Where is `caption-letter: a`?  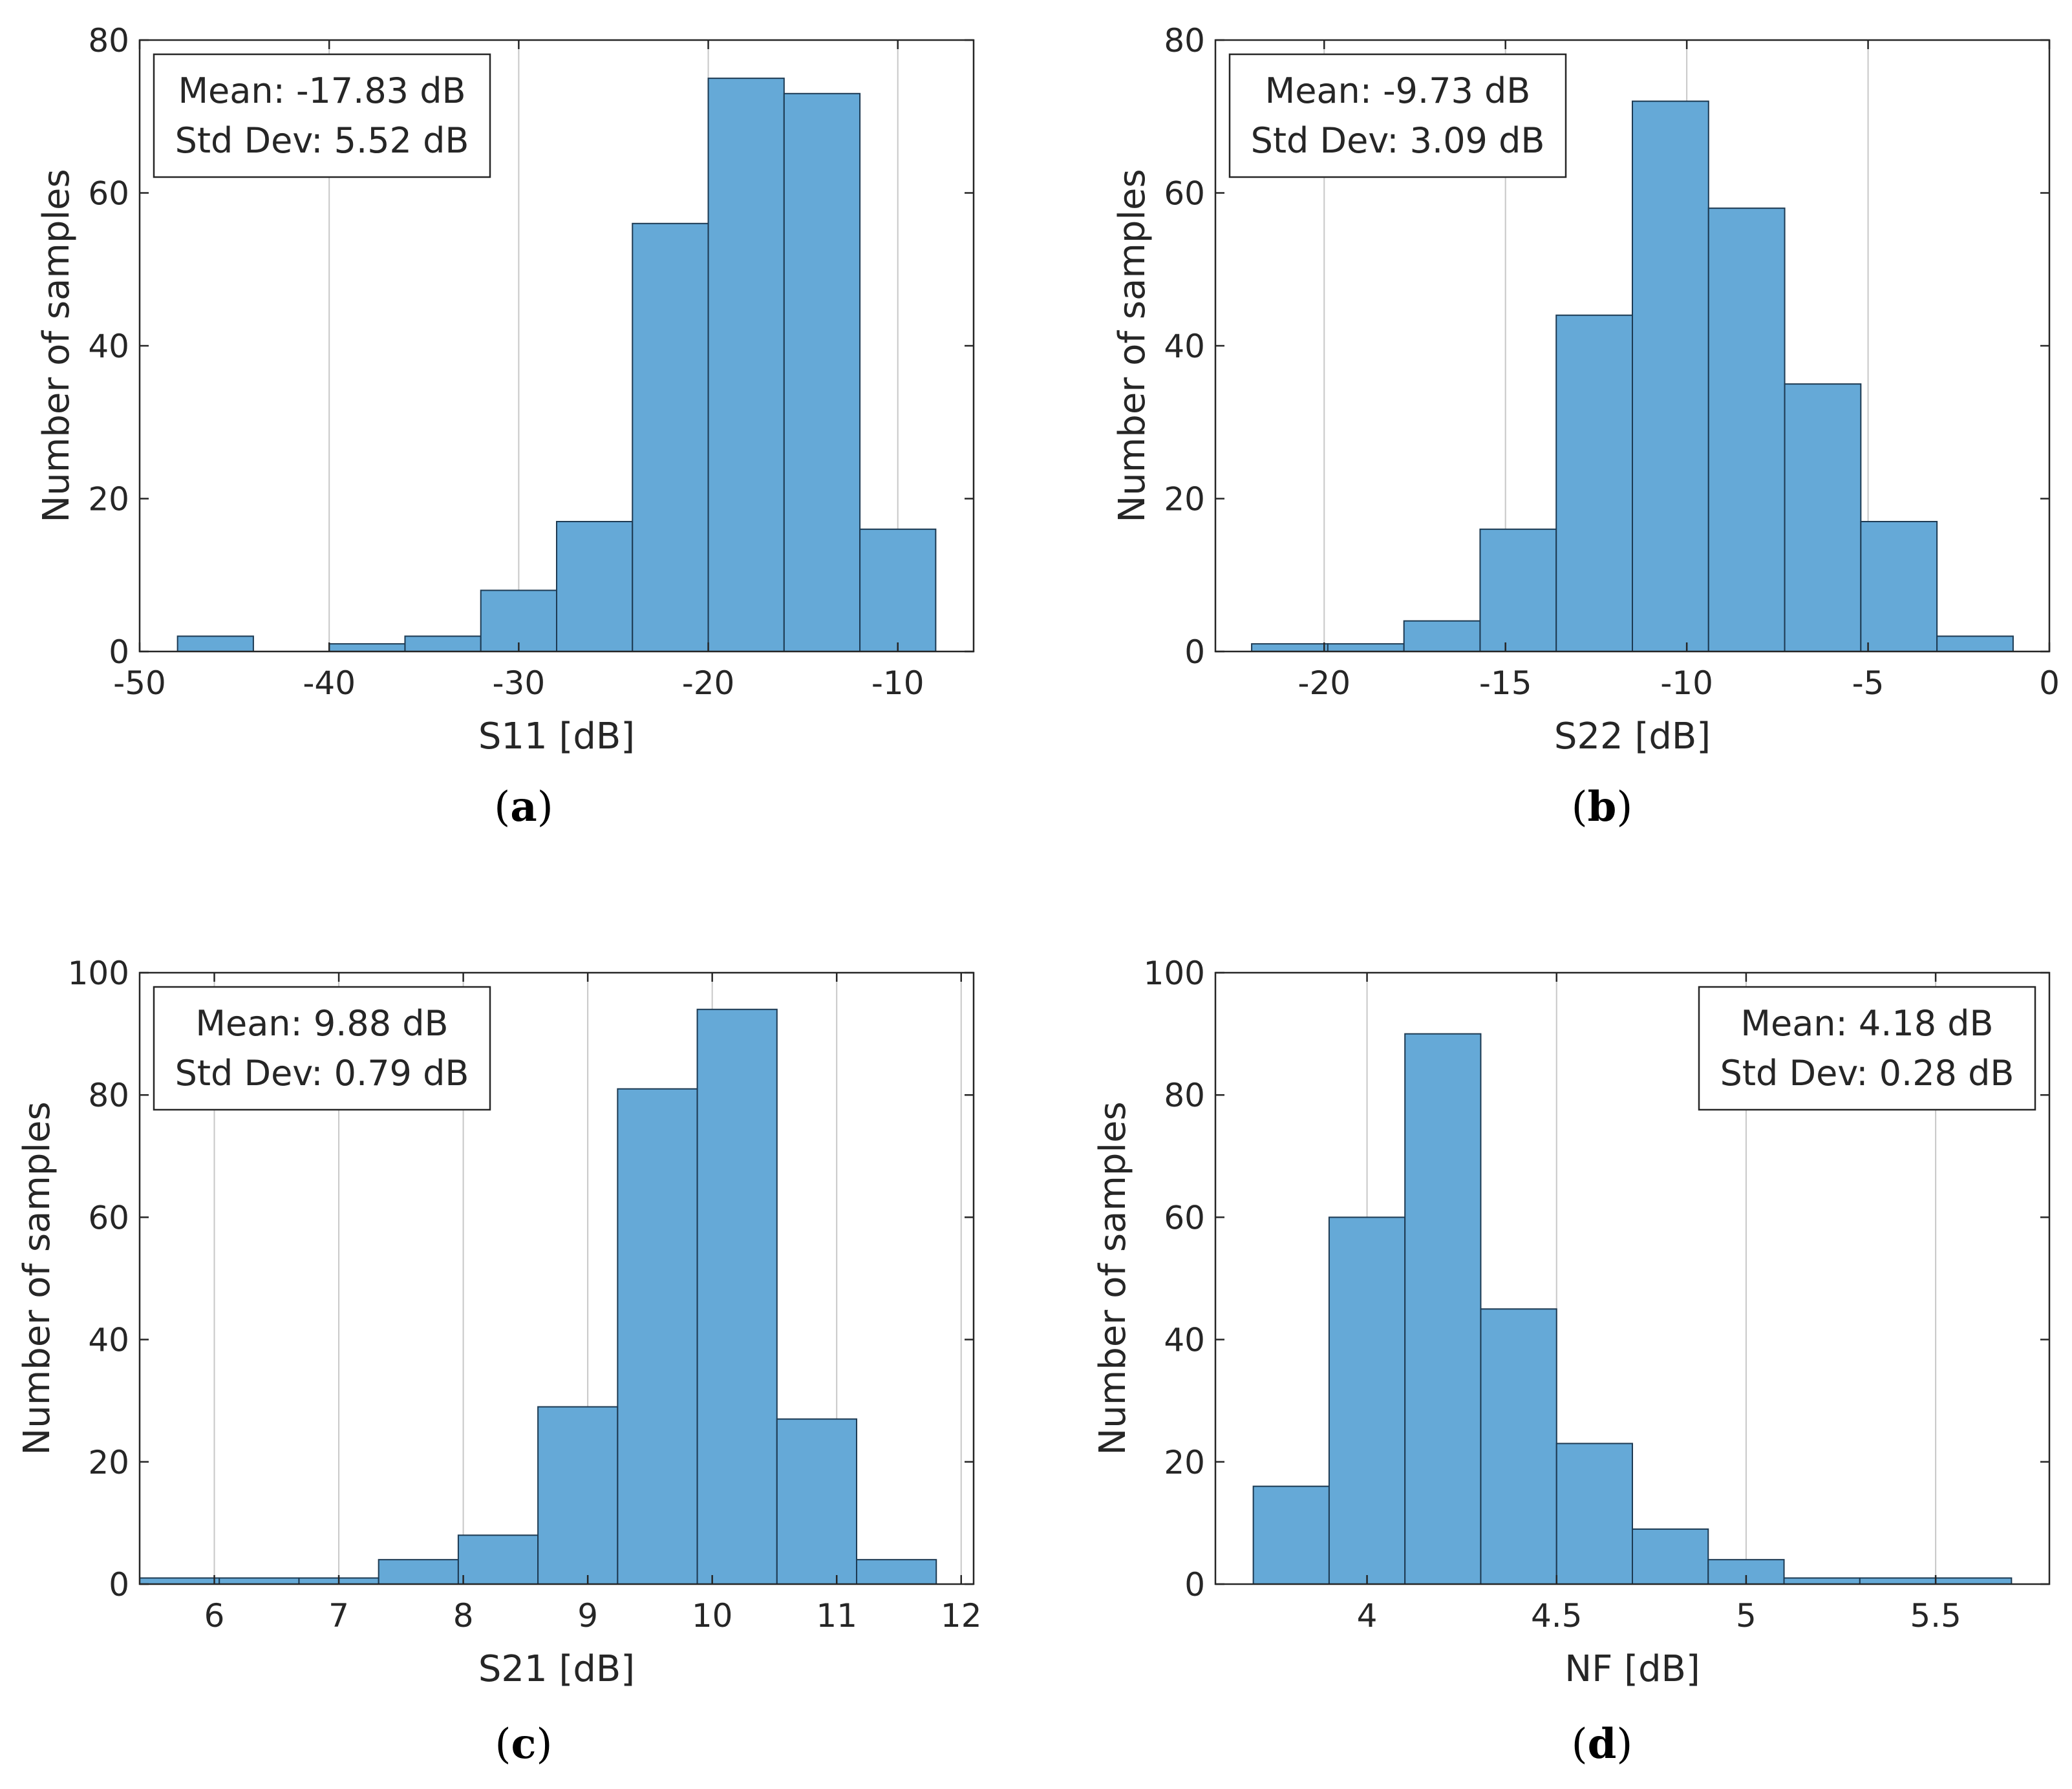 caption-letter: a is located at coordinates (523, 807).